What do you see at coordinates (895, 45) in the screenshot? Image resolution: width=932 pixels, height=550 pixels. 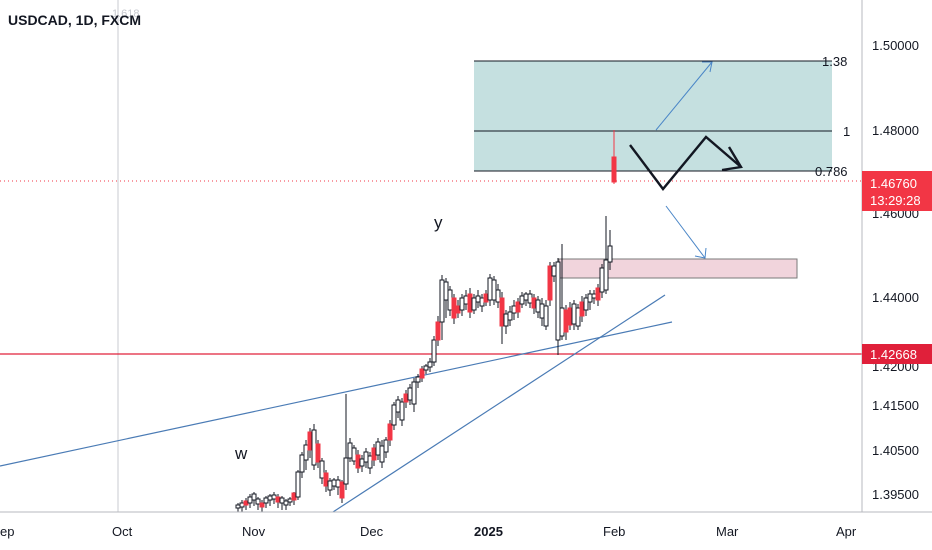 I see `y-tick-1: 1.50000` at bounding box center [895, 45].